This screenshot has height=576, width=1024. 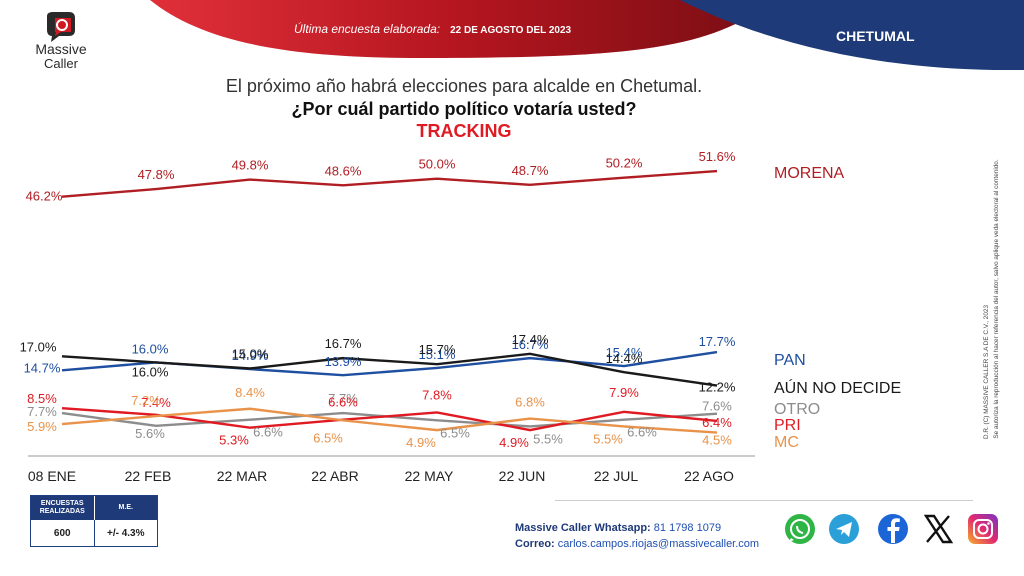 What do you see at coordinates (328, 437) in the screenshot?
I see `data-label-mc-3: 6.5%` at bounding box center [328, 437].